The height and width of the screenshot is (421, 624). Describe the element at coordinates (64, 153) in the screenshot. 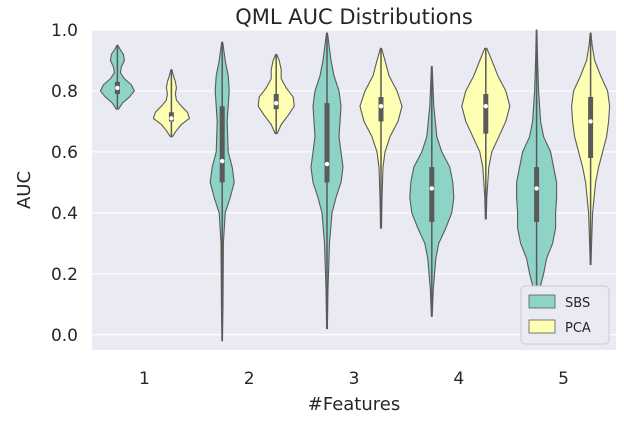

I see `y-tick-label: 0.6` at that location.